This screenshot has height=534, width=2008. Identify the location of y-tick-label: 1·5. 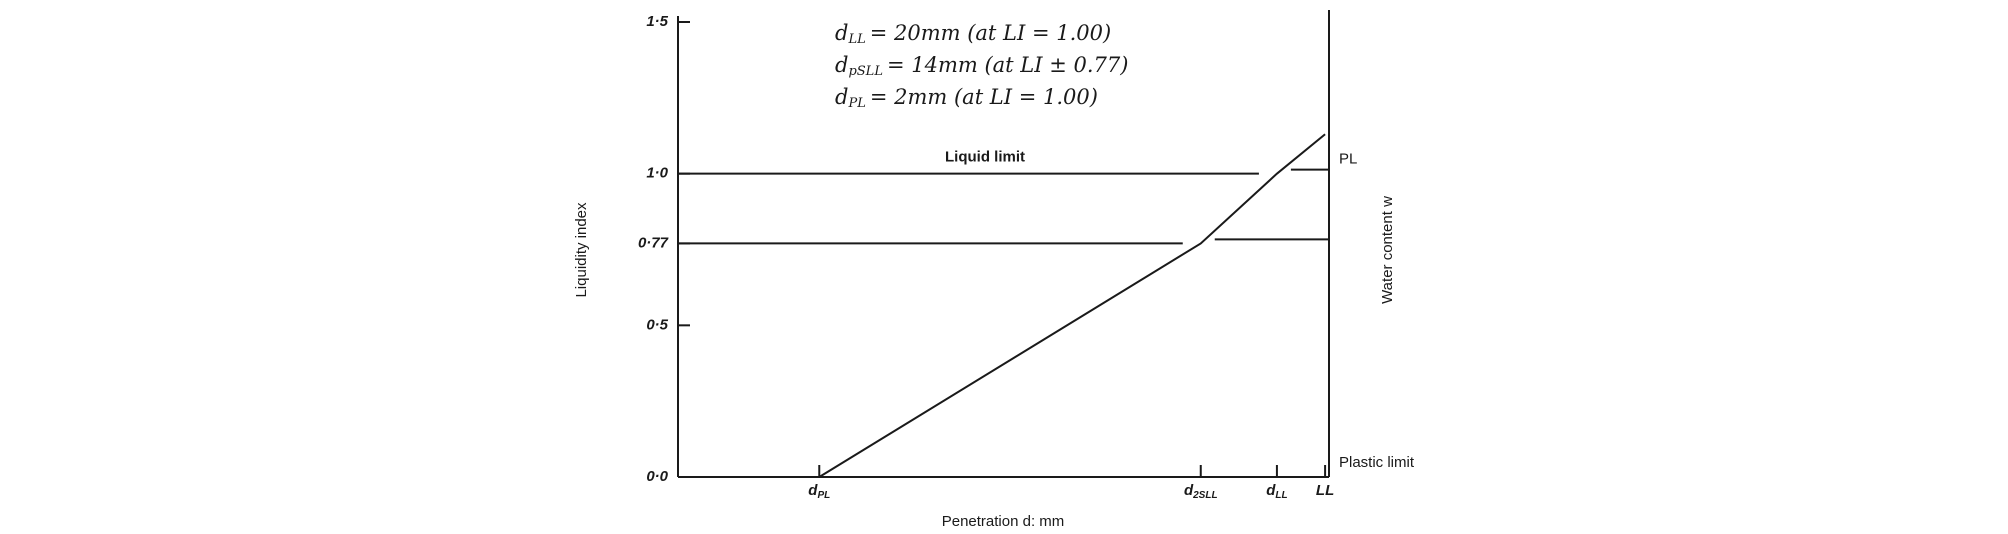
(657, 21).